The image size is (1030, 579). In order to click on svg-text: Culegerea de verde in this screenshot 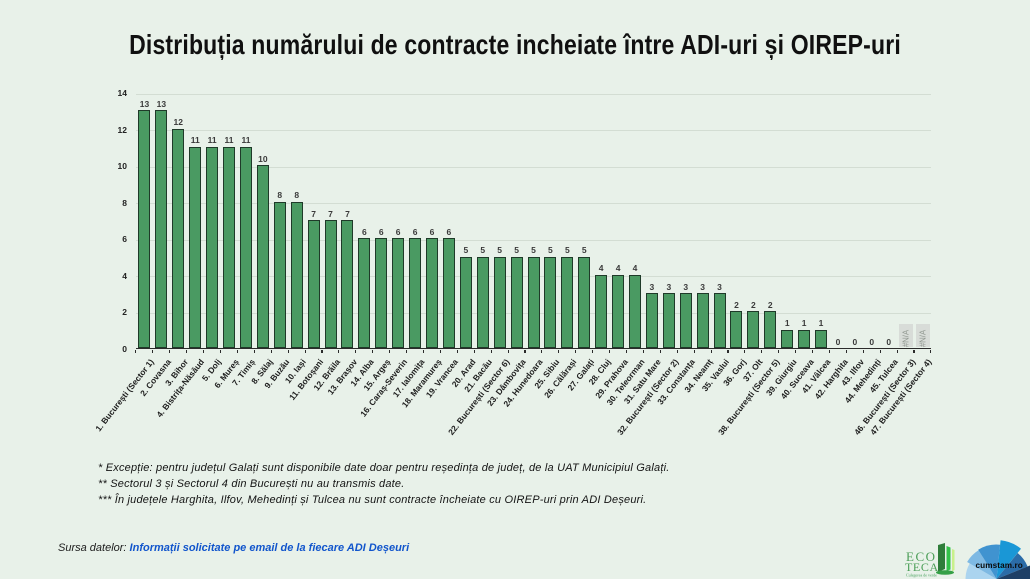, I will do `click(921, 575)`.